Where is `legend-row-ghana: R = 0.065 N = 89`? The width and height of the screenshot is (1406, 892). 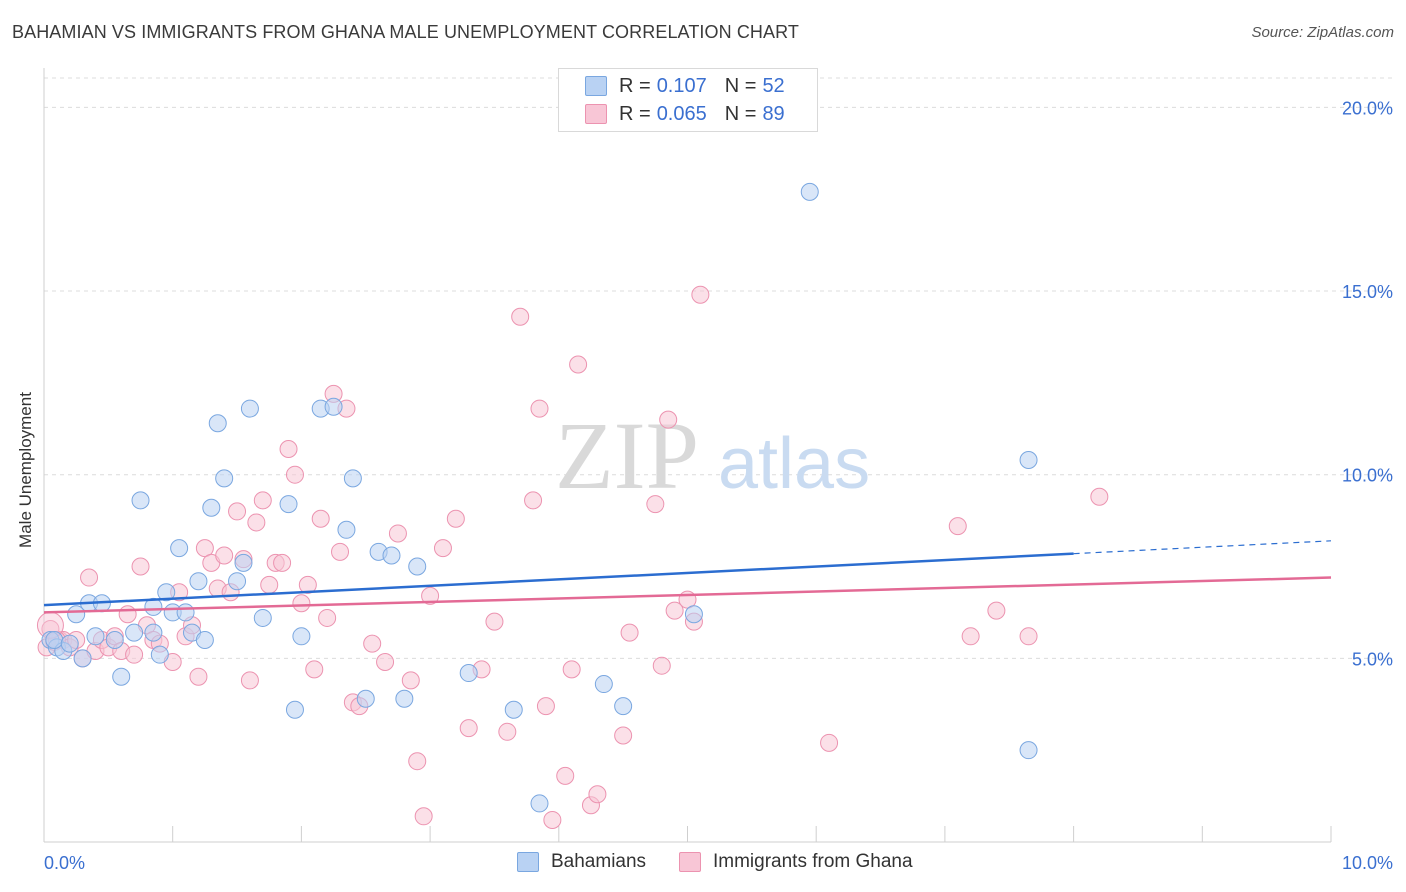
legend-row-ghana: R = 0.065 N = 89 is located at coordinates (685, 114).